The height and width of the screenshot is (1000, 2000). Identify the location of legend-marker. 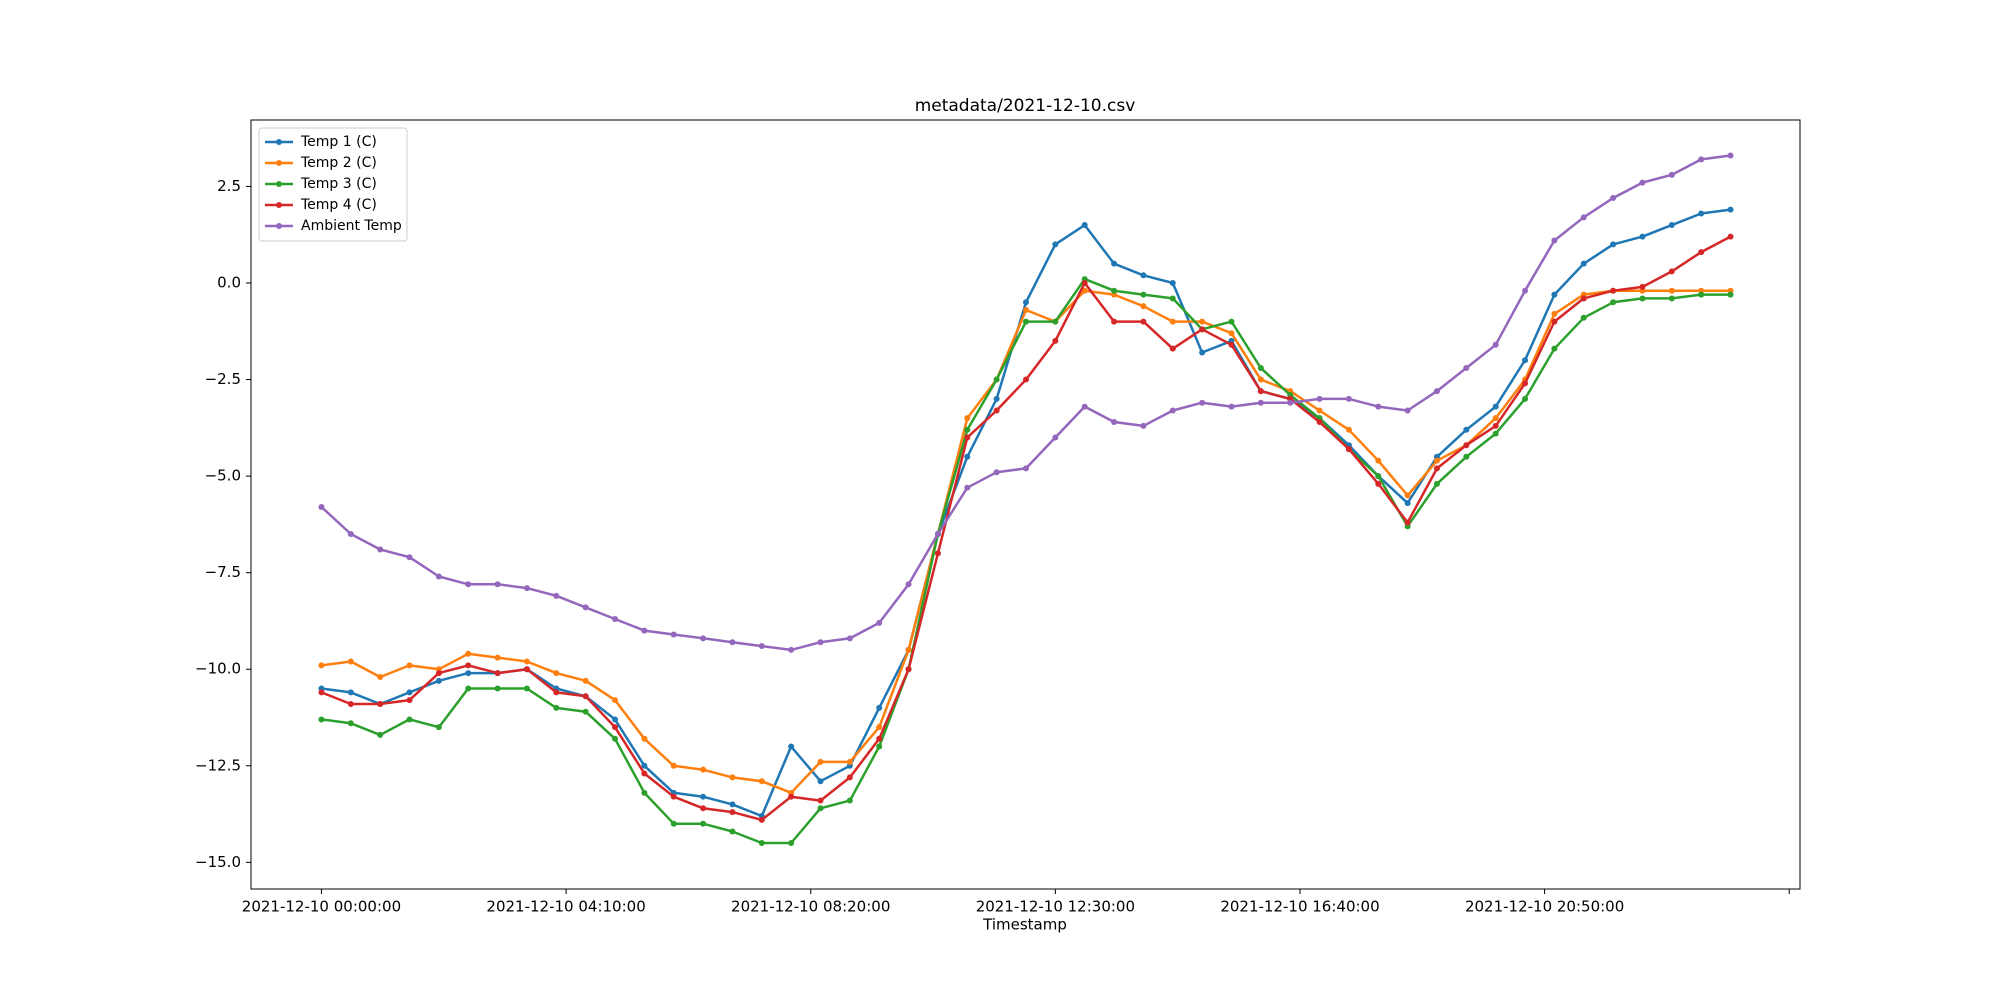
(279, 226).